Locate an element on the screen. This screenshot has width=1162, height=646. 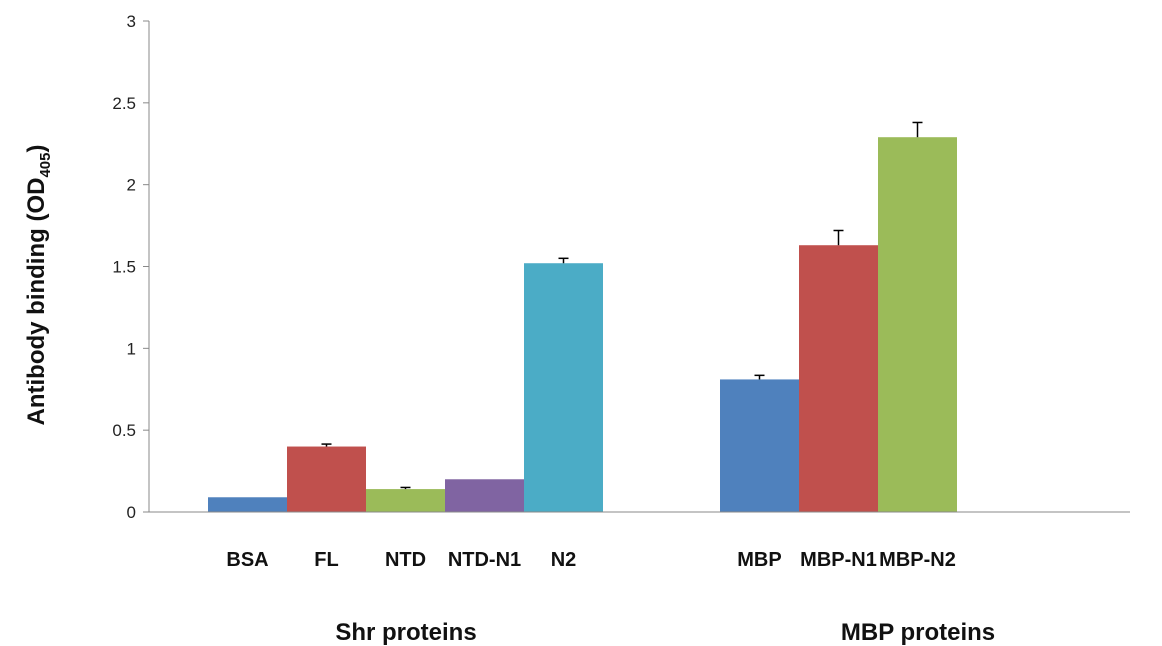
y-axis-title: Antibody binding (OD405) is located at coordinates (38, 285).